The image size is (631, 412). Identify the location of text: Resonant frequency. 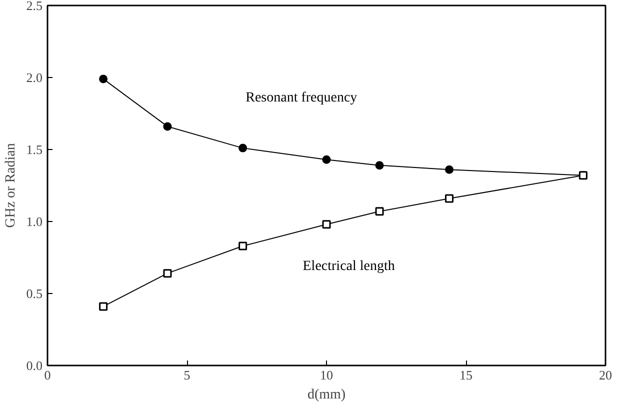
(302, 98).